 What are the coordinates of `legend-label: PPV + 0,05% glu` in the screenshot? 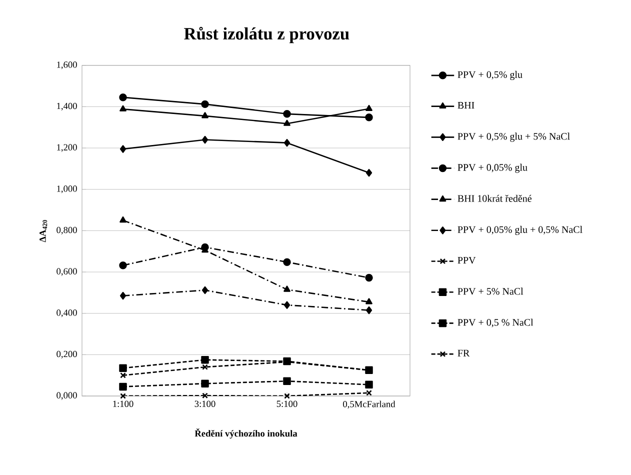 It's located at (493, 168).